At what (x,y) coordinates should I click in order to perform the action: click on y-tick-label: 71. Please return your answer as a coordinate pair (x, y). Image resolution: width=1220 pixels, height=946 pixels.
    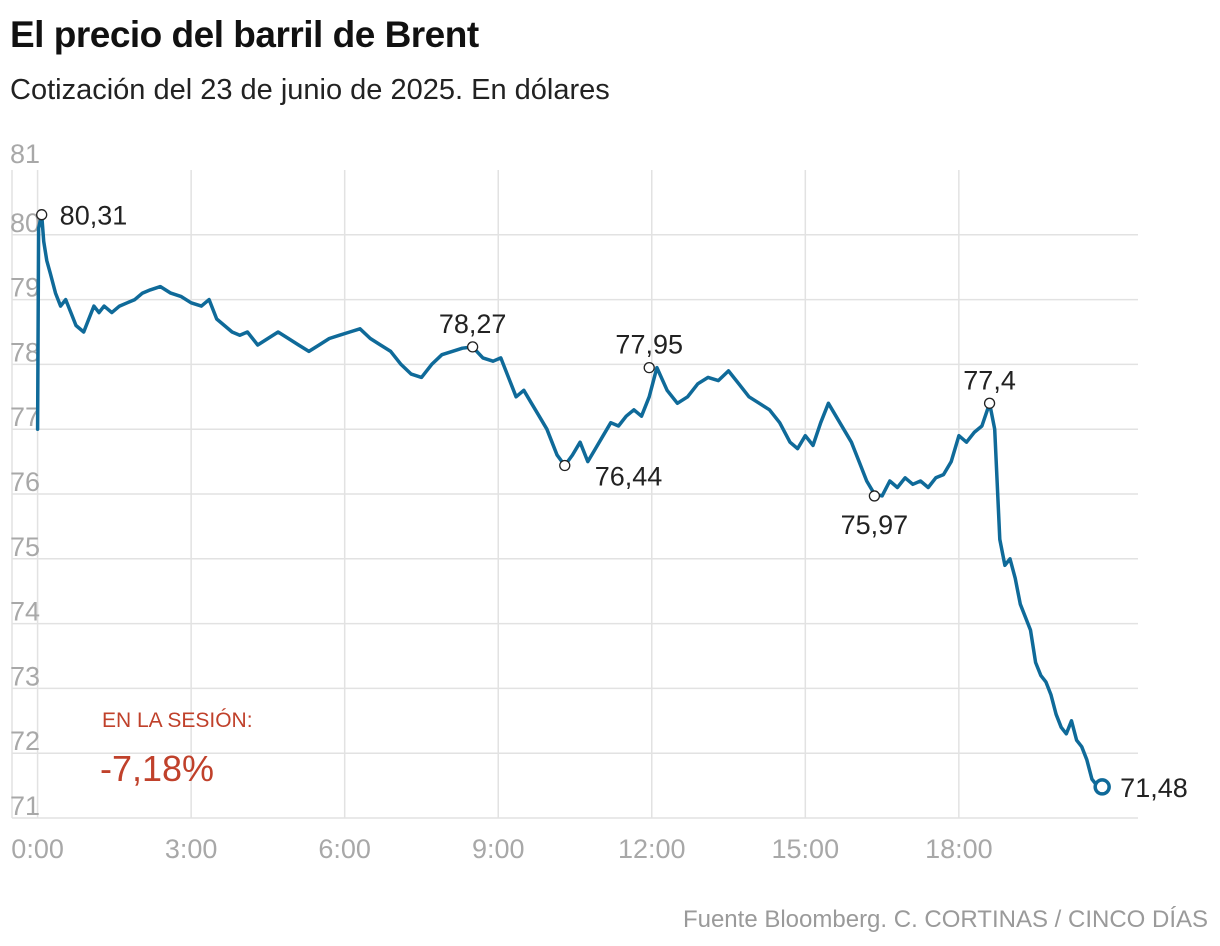
    Looking at the image, I should click on (25, 806).